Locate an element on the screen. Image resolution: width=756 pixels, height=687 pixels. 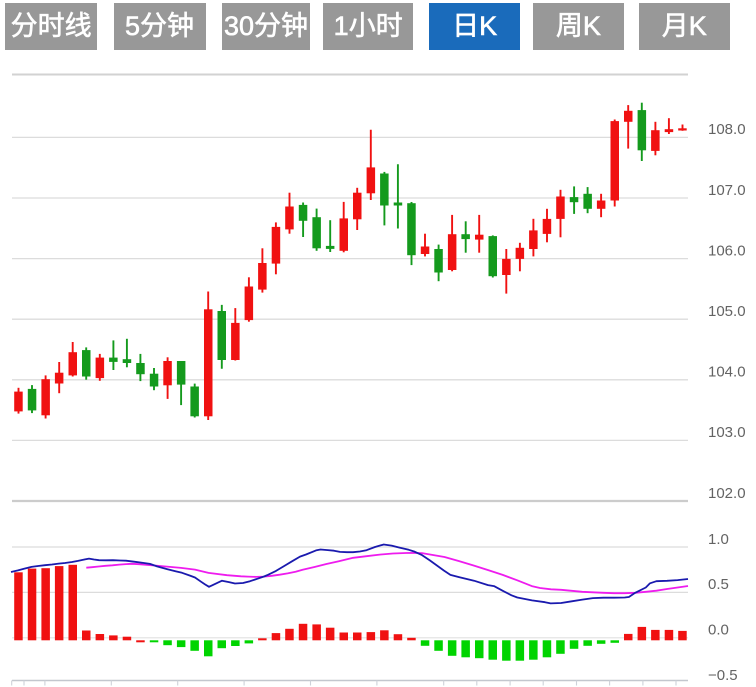
svg-text: 102.0 is located at coordinates (727, 493).